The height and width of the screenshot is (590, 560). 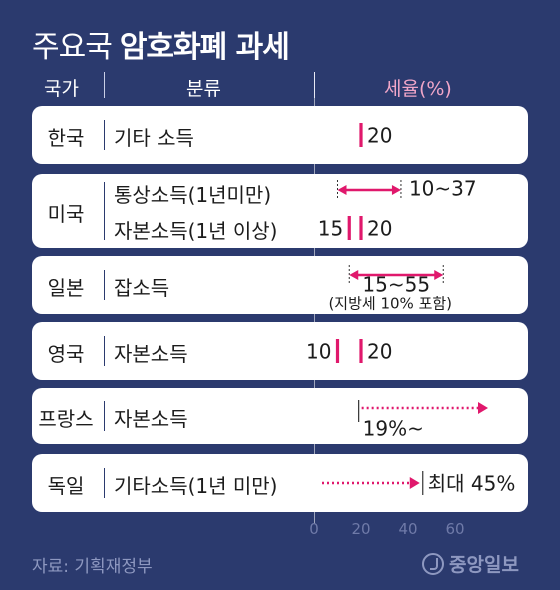 What do you see at coordinates (203, 89) in the screenshot?
I see `header-category: 분류` at bounding box center [203, 89].